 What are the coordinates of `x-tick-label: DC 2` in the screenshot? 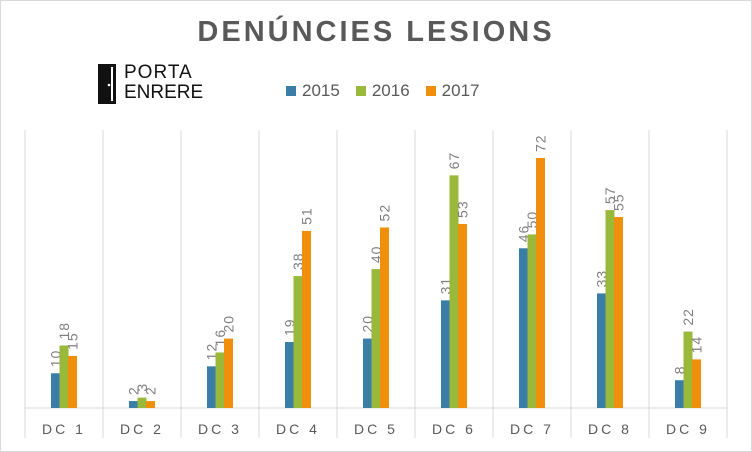 It's located at (142, 429).